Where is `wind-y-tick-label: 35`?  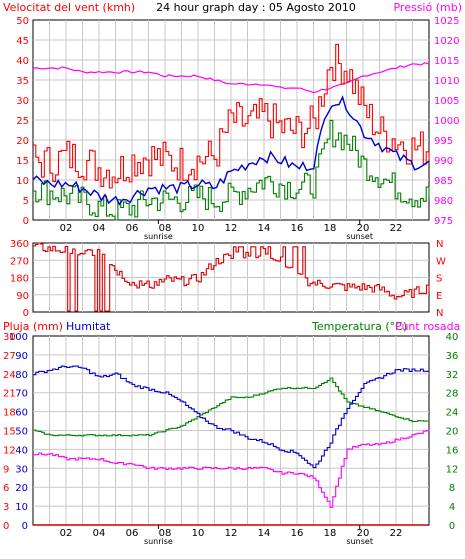 wind-y-tick-label: 35 is located at coordinates (22, 81).